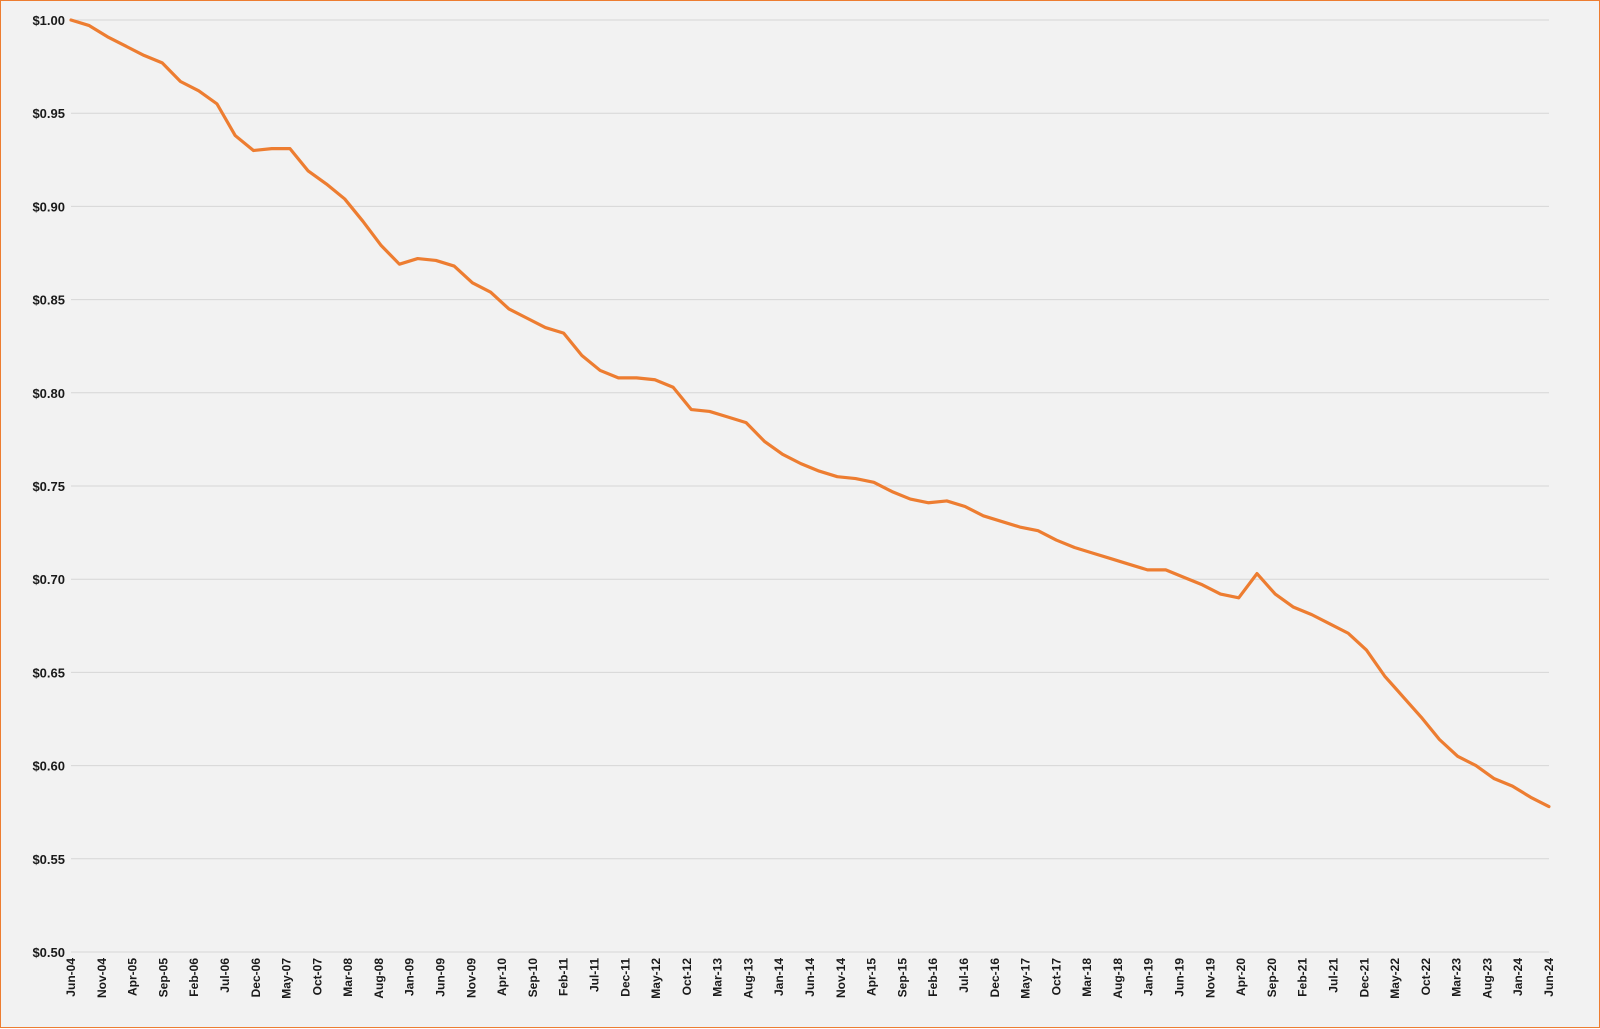 The height and width of the screenshot is (1029, 1600). I want to click on x-tick-label: Jan-24, so click(1518, 977).